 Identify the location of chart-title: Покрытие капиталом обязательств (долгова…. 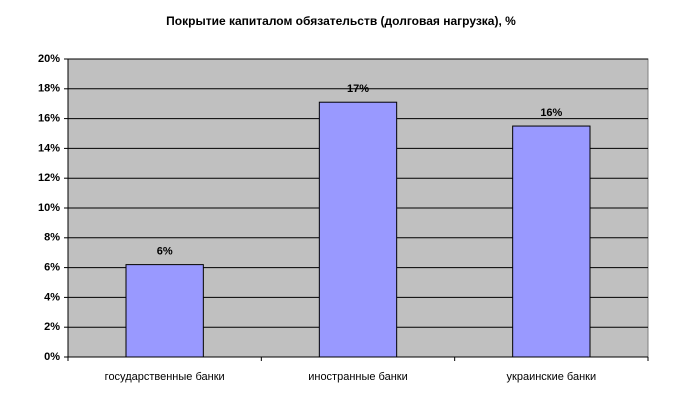
(341, 21).